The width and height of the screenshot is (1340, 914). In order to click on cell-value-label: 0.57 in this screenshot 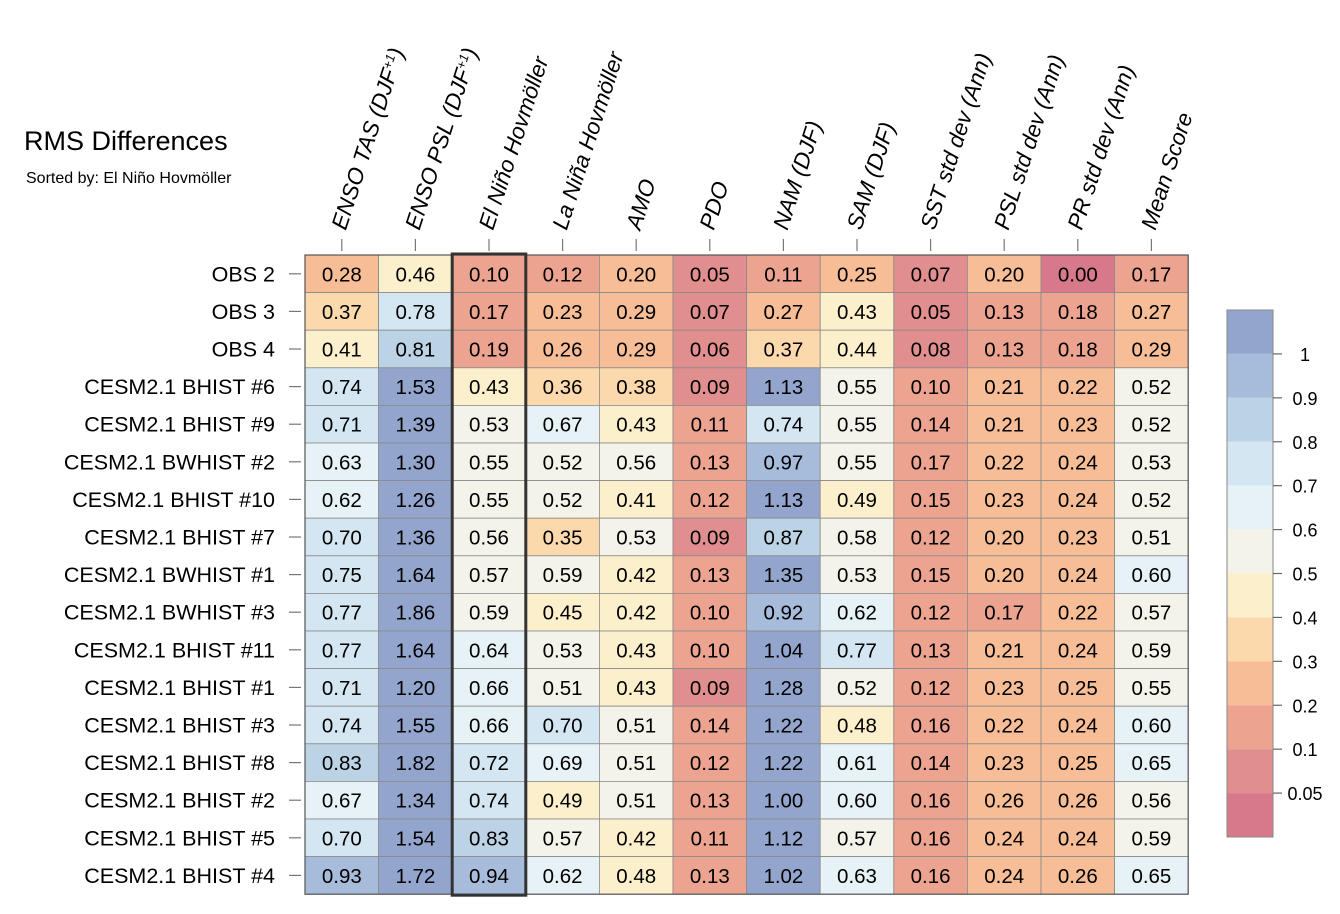, I will do `click(563, 838)`.